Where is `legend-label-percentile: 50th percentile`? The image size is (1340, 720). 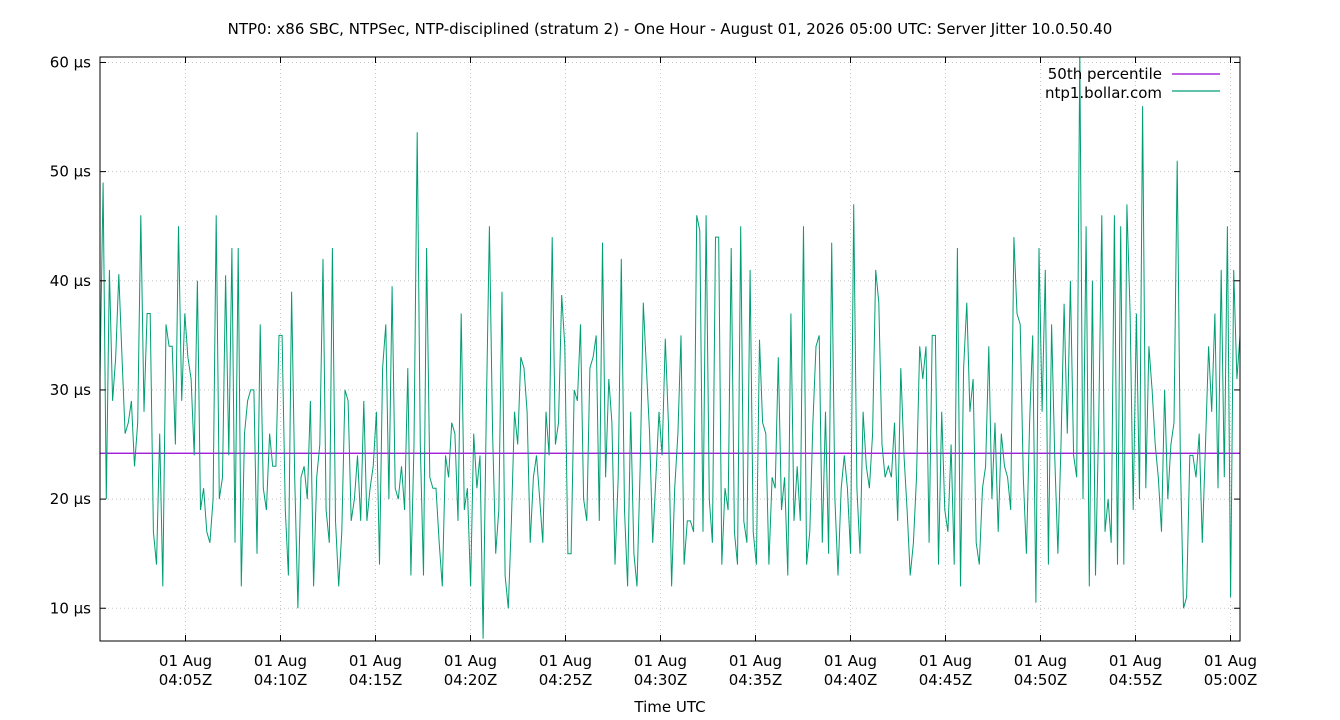 legend-label-percentile: 50th percentile is located at coordinates (1105, 74).